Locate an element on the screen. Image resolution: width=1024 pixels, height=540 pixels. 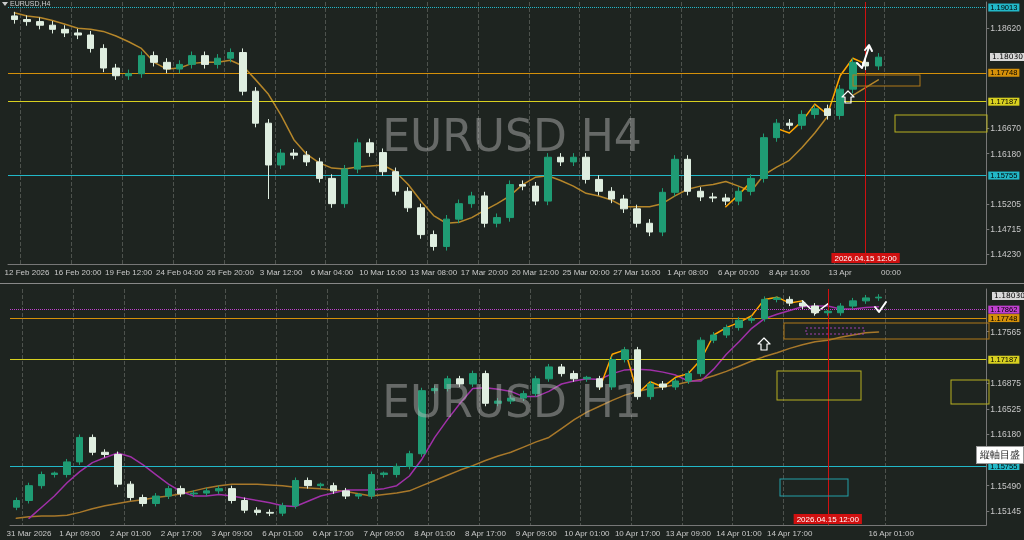
x-tick-label: 13 Apr is located at coordinates (840, 272).